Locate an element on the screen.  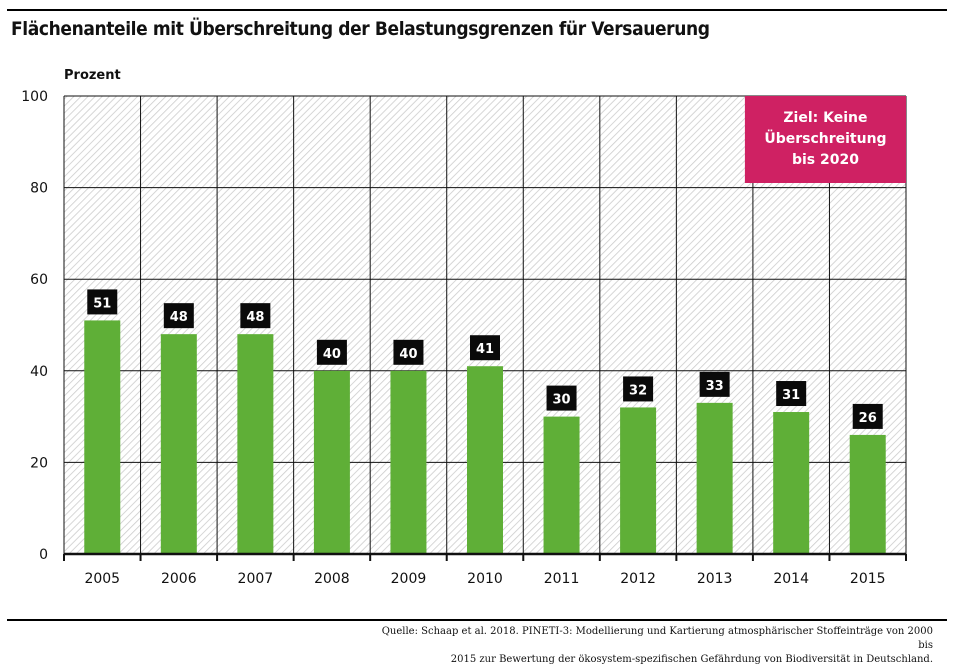
x-tick-label: 2007 is located at coordinates (256, 579).